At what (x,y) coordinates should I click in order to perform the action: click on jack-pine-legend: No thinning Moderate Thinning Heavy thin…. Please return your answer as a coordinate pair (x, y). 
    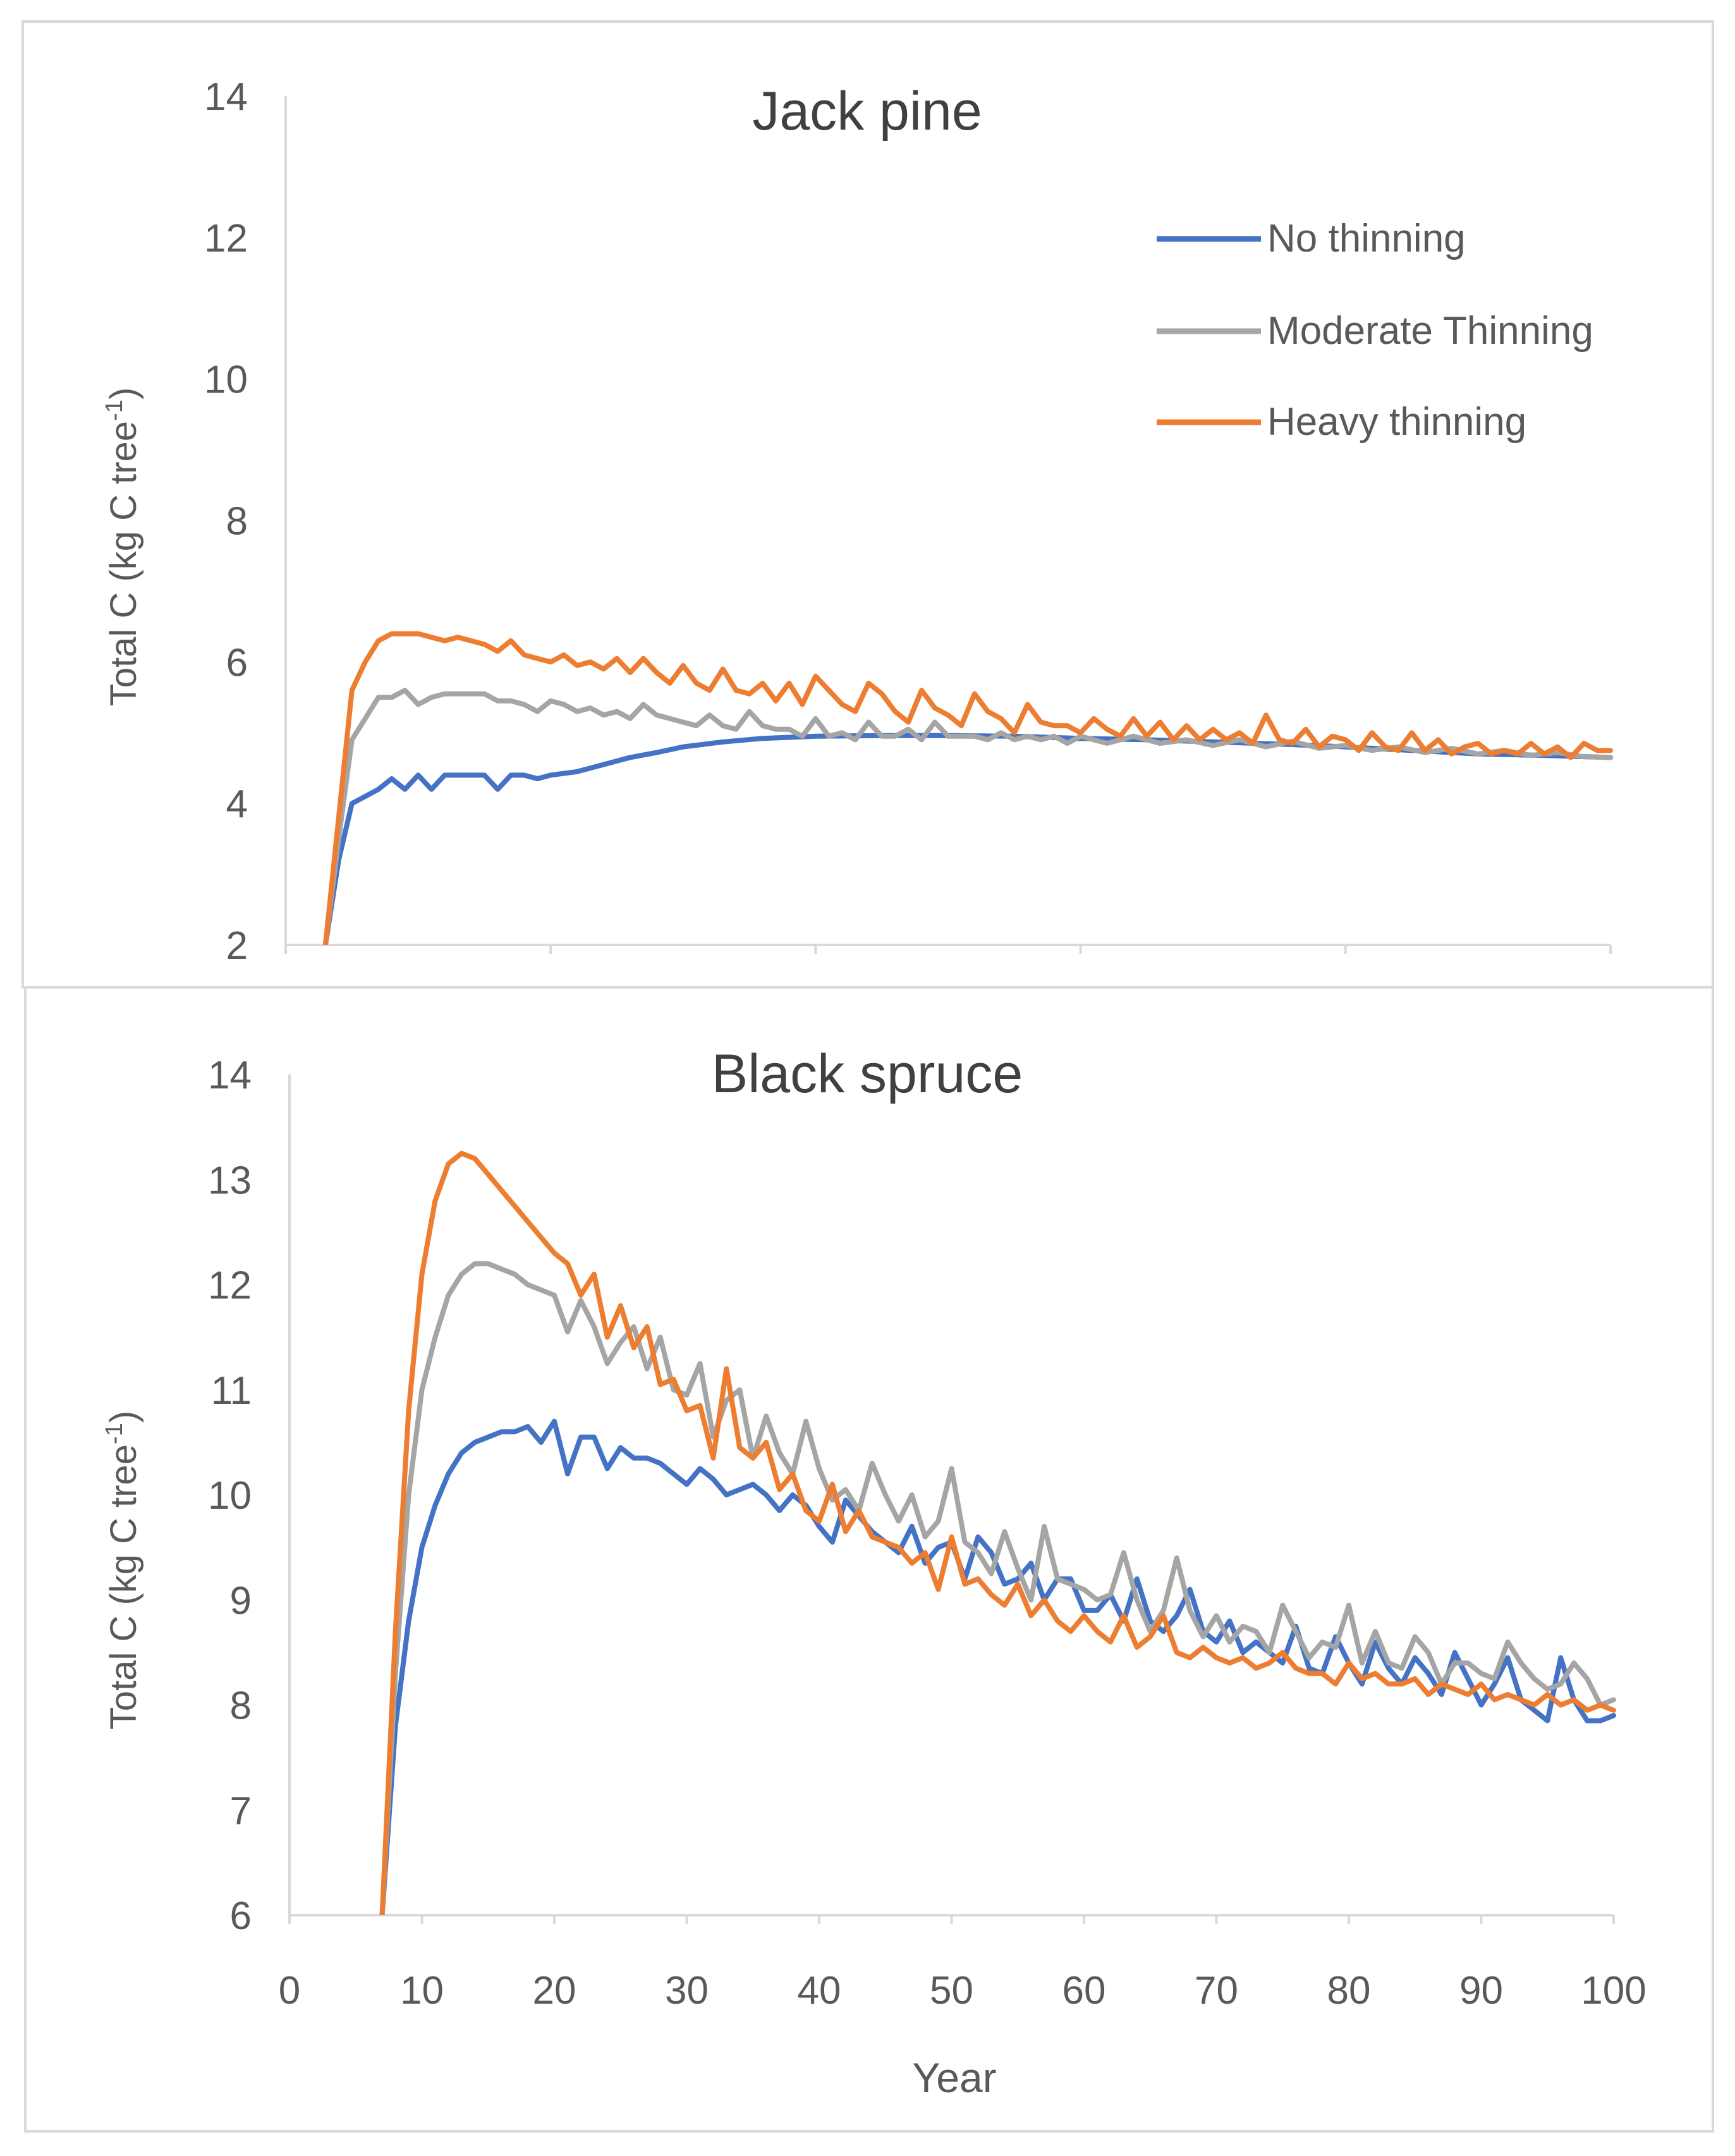
    Looking at the image, I should click on (1375, 330).